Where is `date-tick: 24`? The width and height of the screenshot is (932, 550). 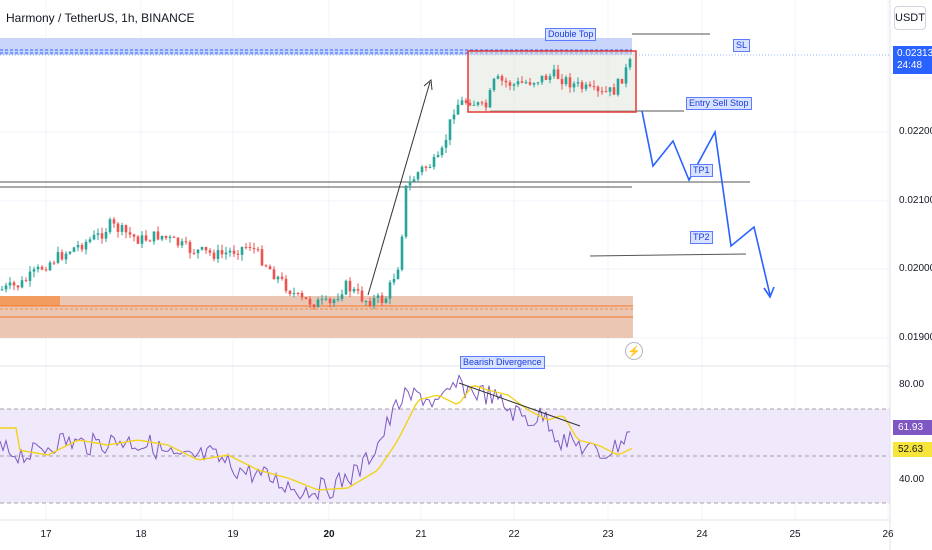 date-tick: 24 is located at coordinates (702, 534).